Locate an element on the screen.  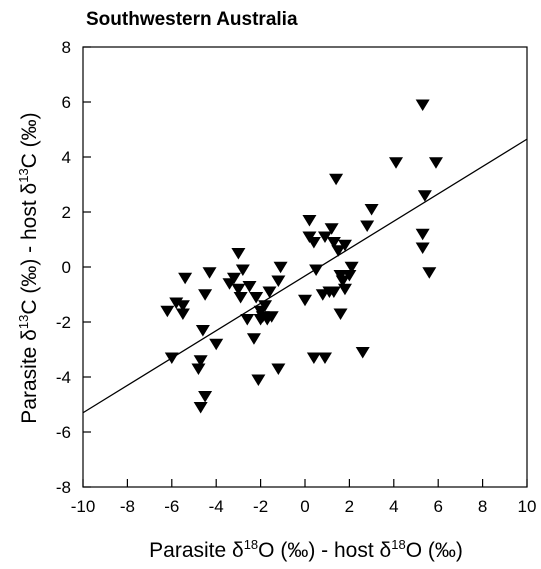
y-tick-label: 8 is located at coordinates (66, 47).